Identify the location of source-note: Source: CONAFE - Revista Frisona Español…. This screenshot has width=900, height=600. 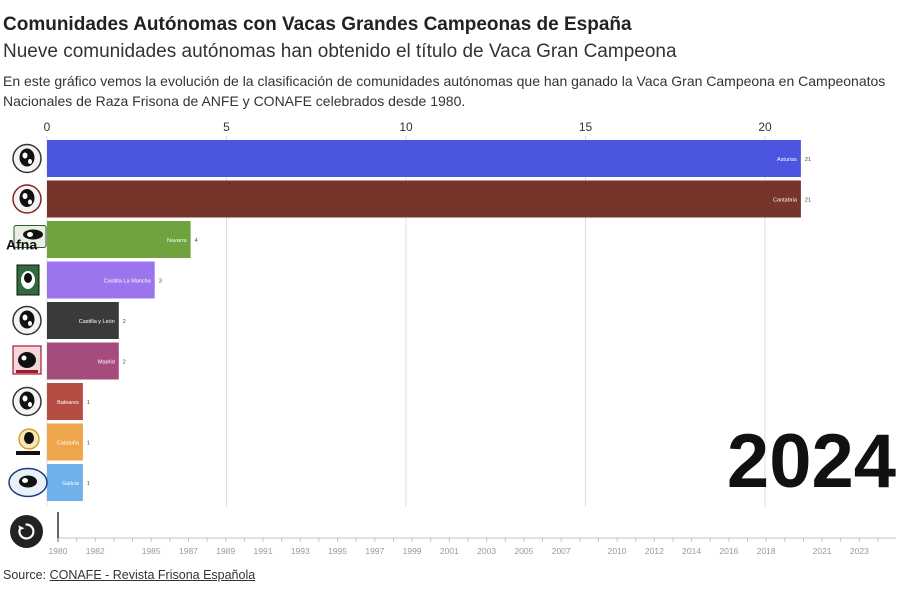
(129, 575).